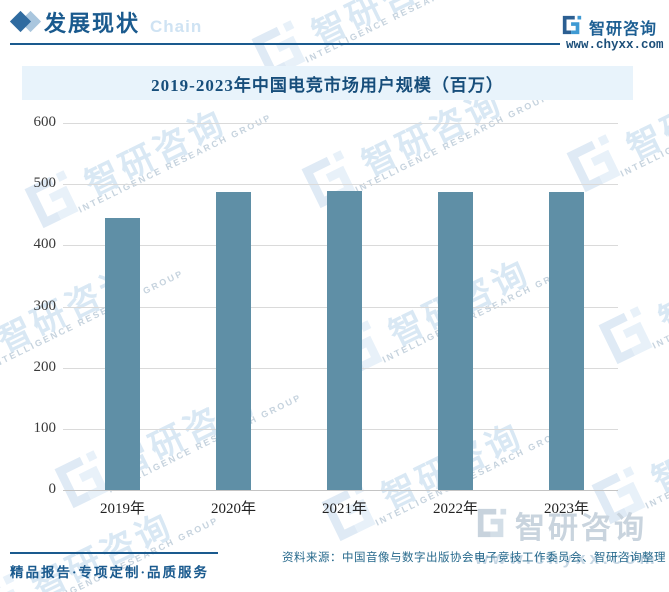 The width and height of the screenshot is (669, 592). What do you see at coordinates (122, 353) in the screenshot?
I see `bar-2019年` at bounding box center [122, 353].